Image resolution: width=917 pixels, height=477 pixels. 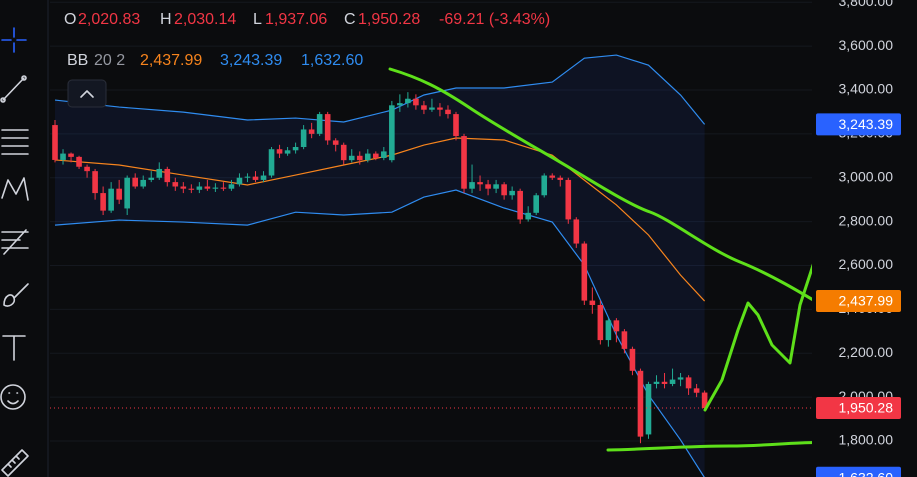 I want to click on text-icon, so click(x=14, y=348).